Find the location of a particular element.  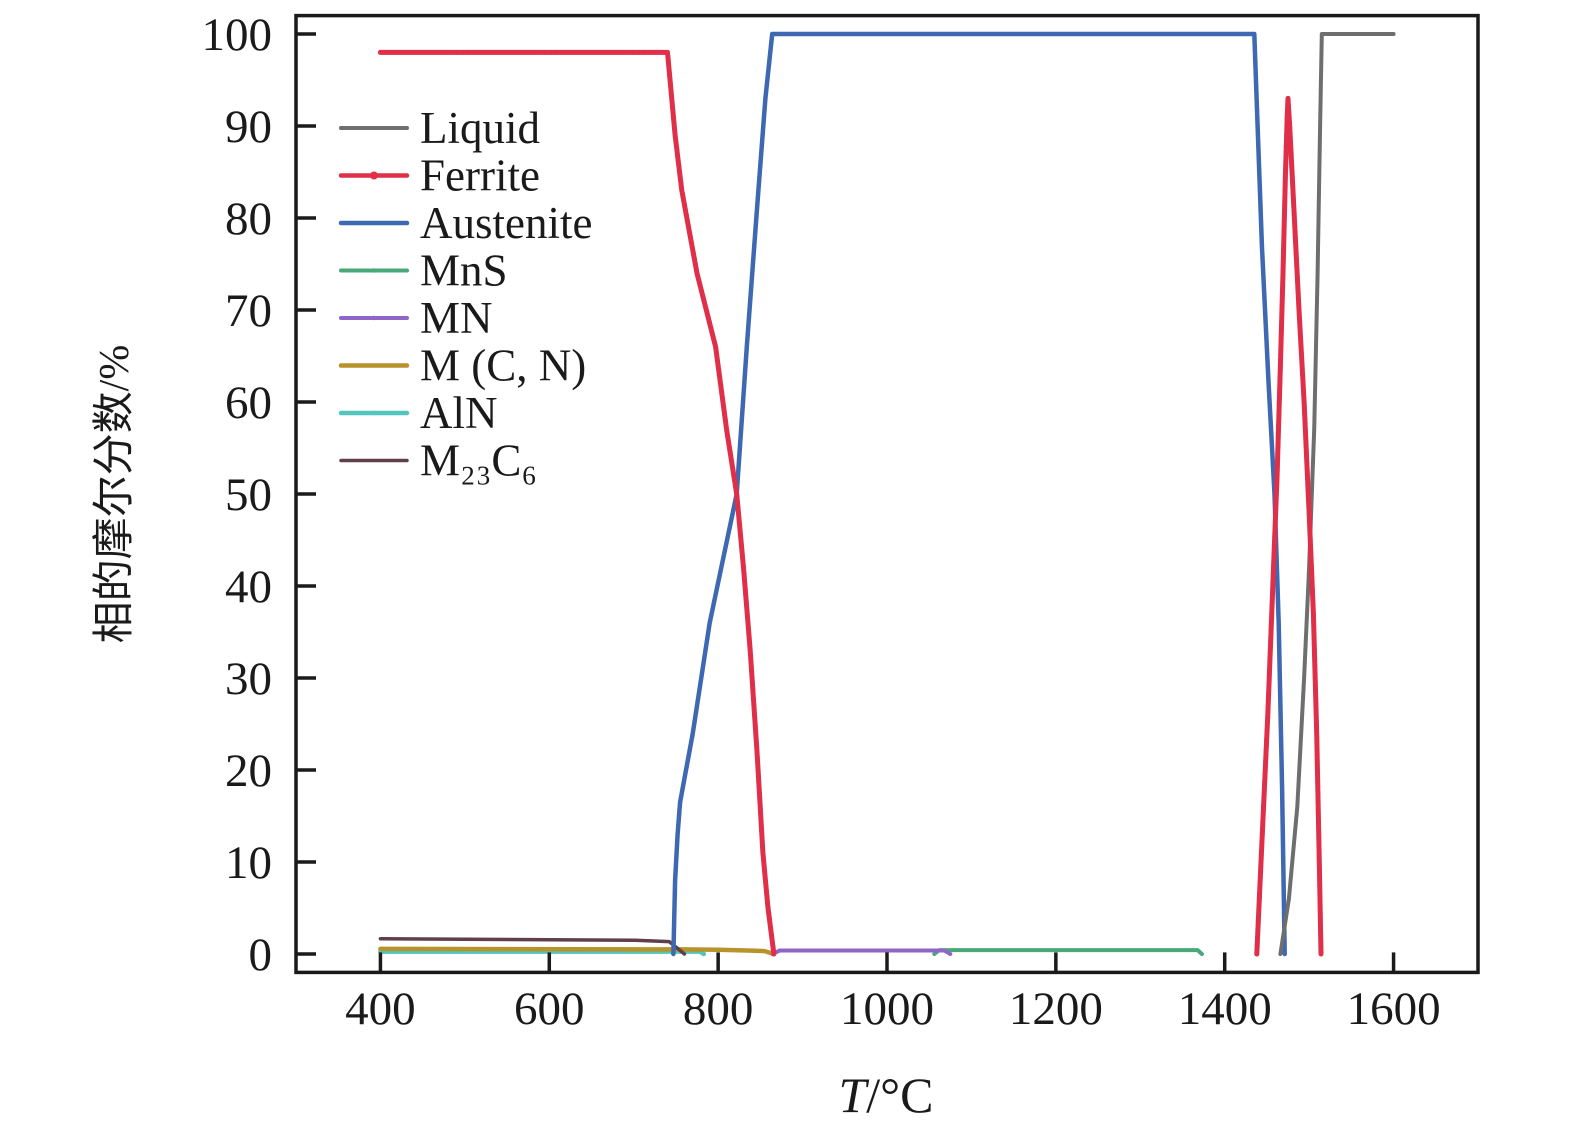

series-line-m(c,n) is located at coordinates (577, 951).